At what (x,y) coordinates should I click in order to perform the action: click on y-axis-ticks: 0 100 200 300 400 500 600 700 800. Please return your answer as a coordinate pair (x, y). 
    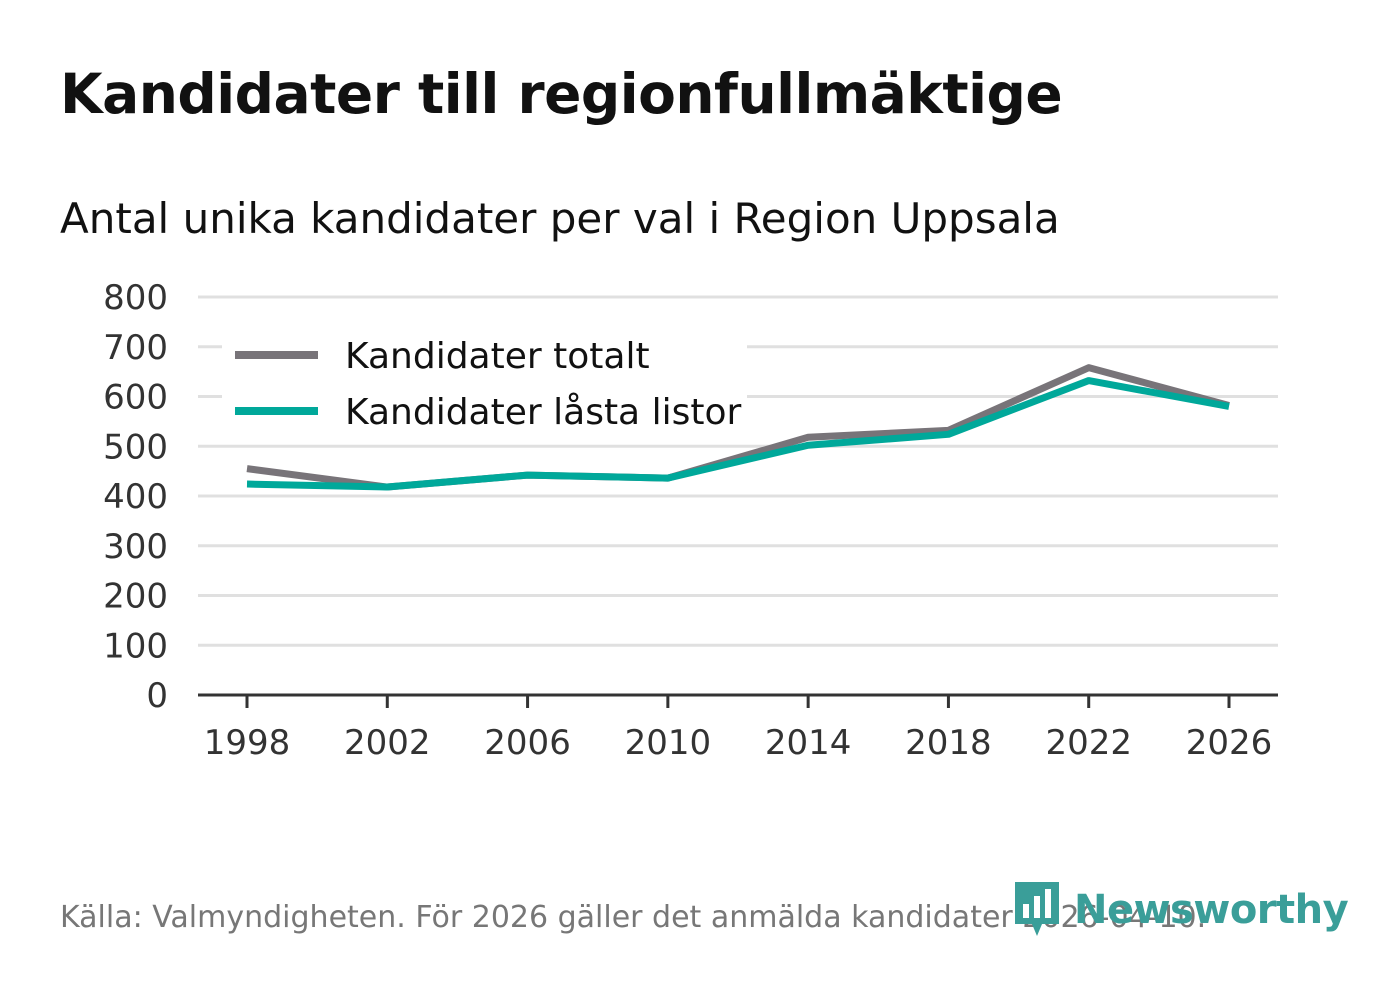
    Looking at the image, I should click on (135, 497).